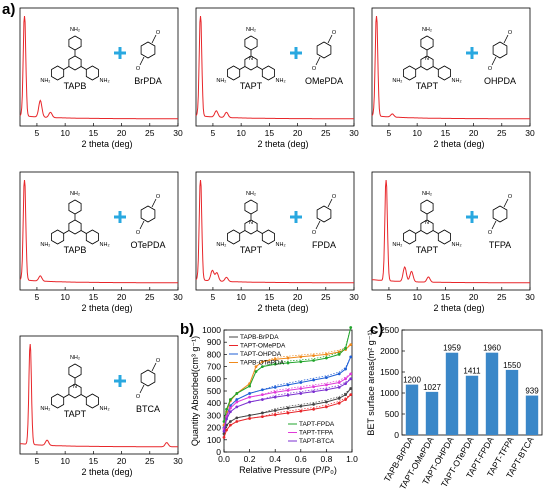  Describe the element at coordinates (195, 391) in the screenshot. I see `y-axis-title: Quantity Absorbed(cm³ g⁻¹)` at that location.